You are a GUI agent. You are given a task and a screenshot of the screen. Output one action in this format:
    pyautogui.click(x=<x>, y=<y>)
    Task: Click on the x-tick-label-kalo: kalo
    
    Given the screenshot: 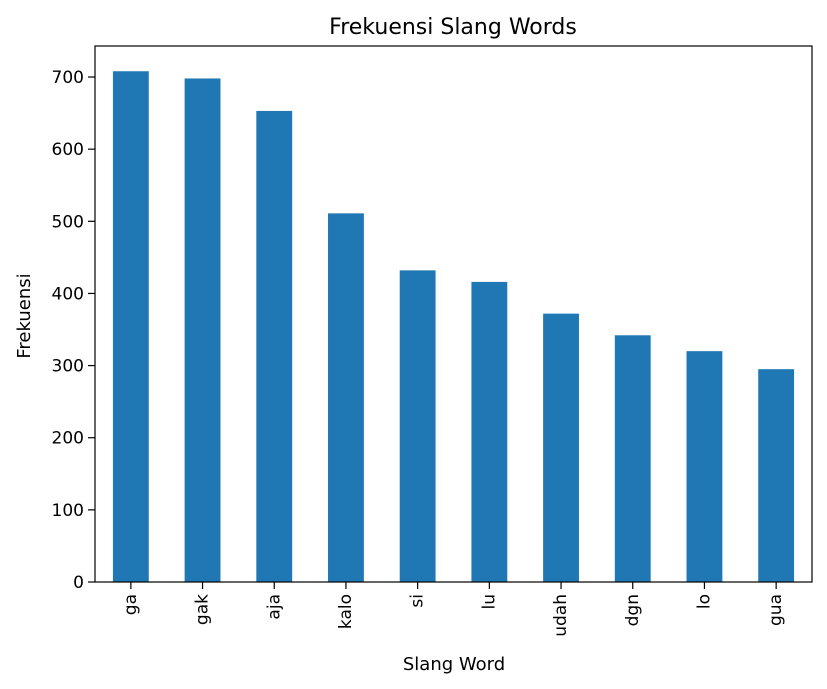 What is the action you would take?
    pyautogui.click(x=346, y=611)
    